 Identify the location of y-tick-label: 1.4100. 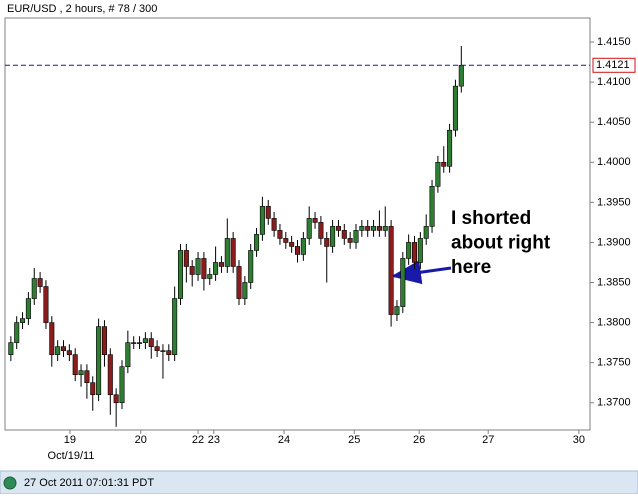
(614, 82).